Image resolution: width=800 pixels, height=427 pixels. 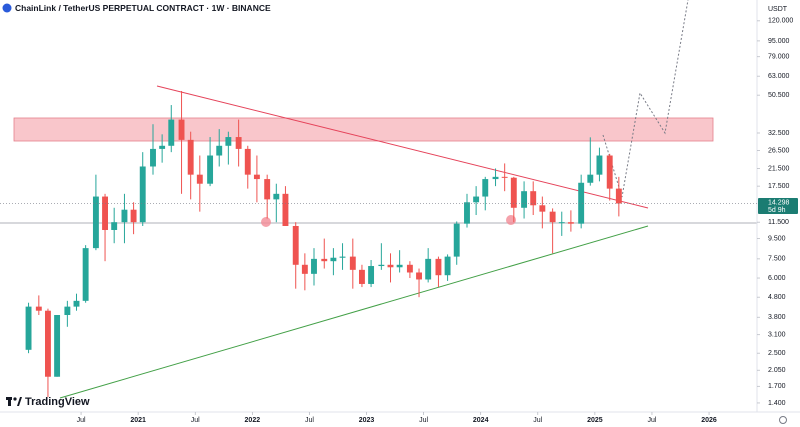 I want to click on y-tick-label: 120.000, so click(x=780, y=21).